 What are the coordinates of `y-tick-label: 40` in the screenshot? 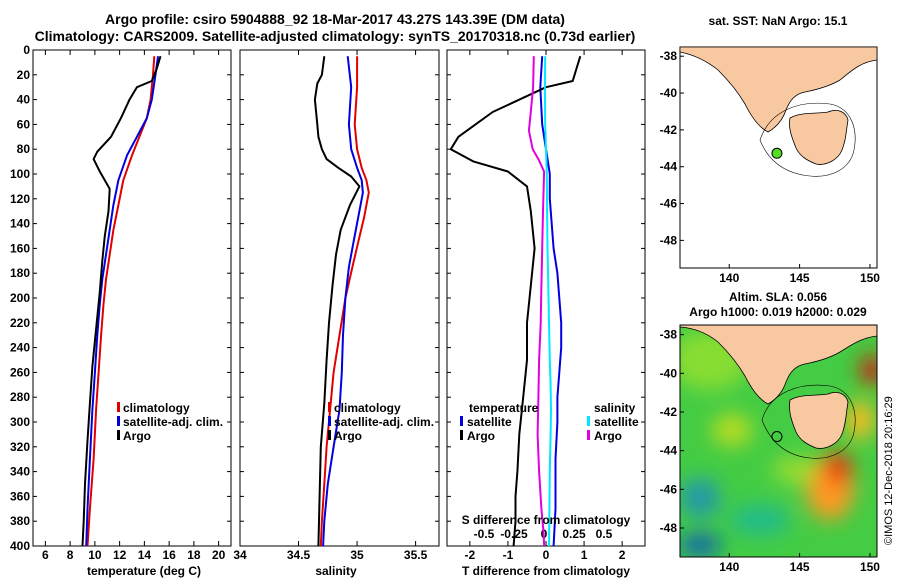 It's located at (24, 100).